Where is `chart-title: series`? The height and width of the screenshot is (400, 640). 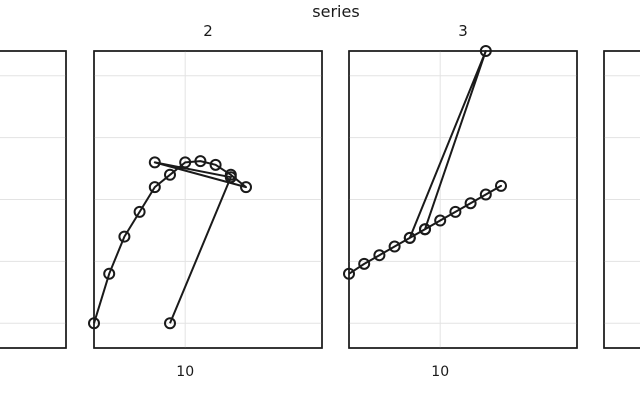
chart-title: series is located at coordinates (335, 11).